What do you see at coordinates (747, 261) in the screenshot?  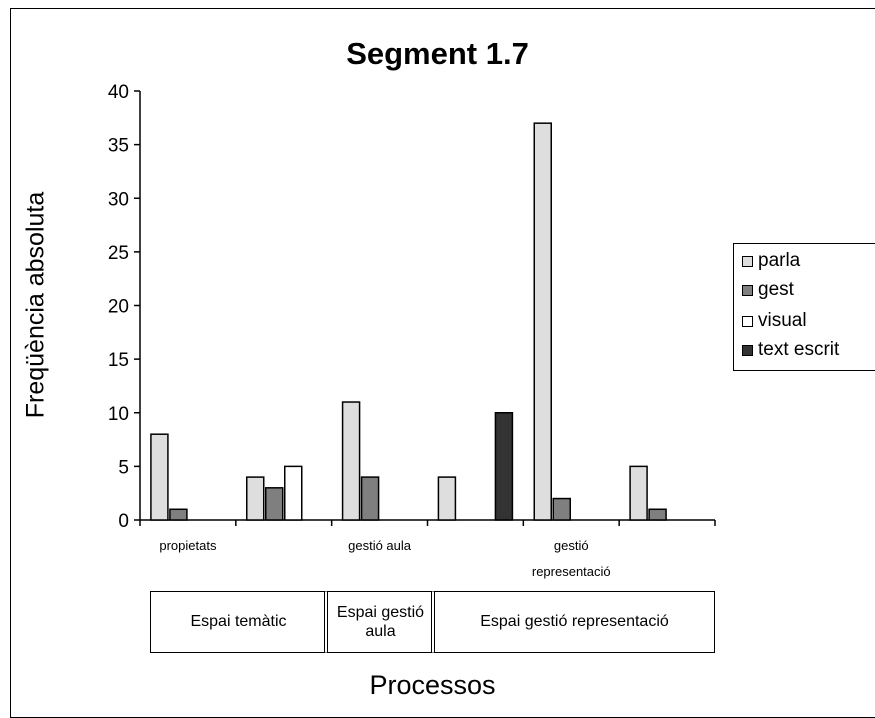 I see `legend-swatch-parla` at bounding box center [747, 261].